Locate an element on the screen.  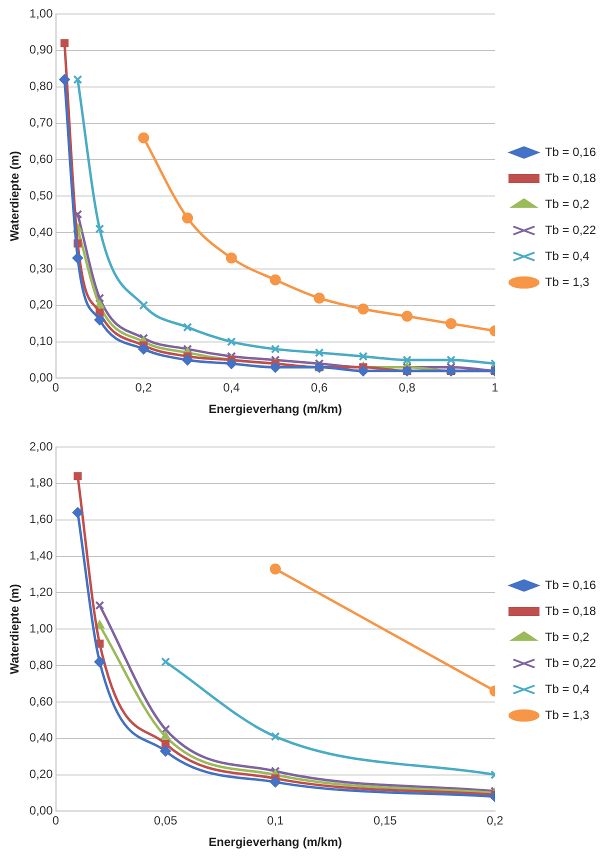
x-tick-label: 0,8 is located at coordinates (407, 387).